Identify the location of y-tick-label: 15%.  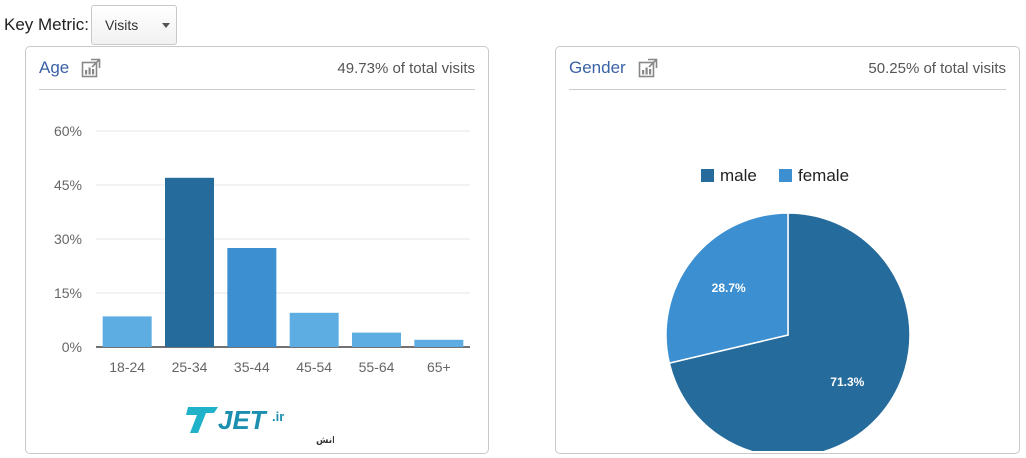
(68, 293).